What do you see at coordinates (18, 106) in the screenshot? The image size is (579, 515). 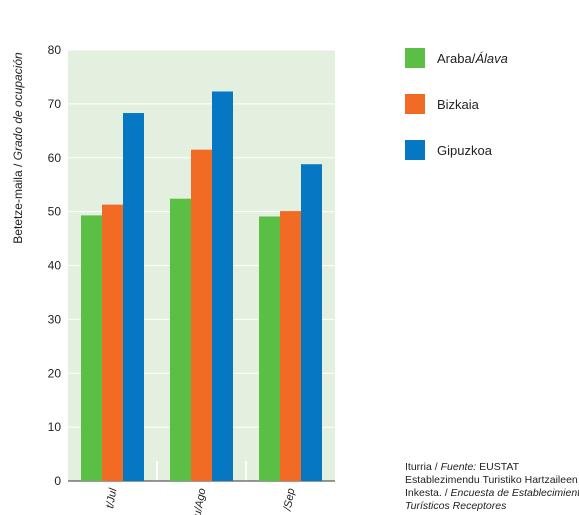 I see `y-axis-label-spanish: Grado de ocupación` at bounding box center [18, 106].